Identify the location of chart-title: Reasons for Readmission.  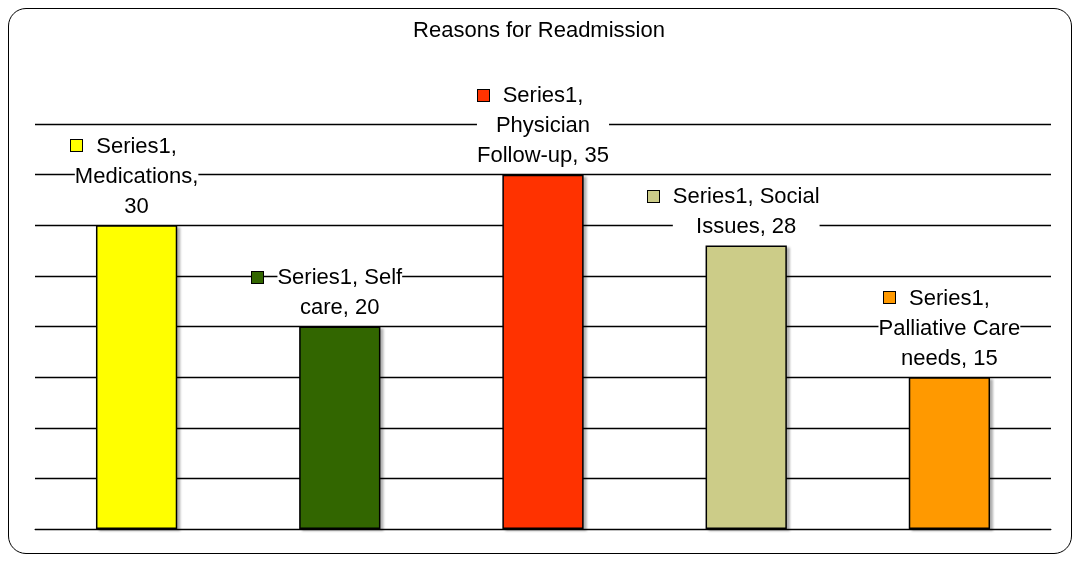
(539, 29).